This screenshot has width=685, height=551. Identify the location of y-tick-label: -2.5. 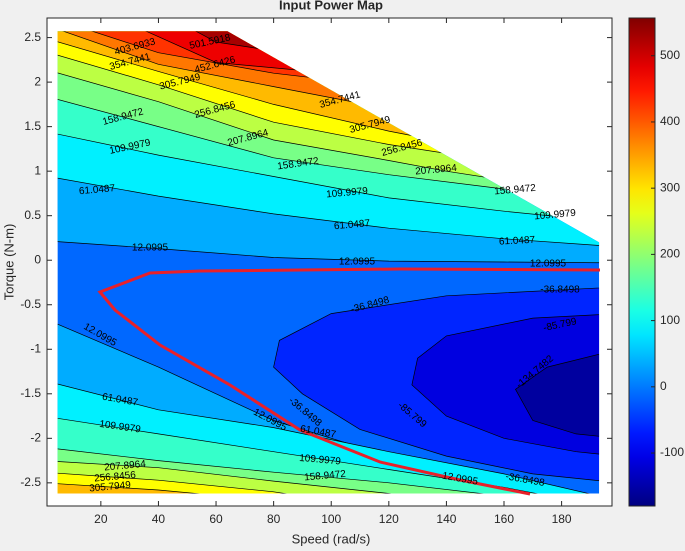
(30, 482).